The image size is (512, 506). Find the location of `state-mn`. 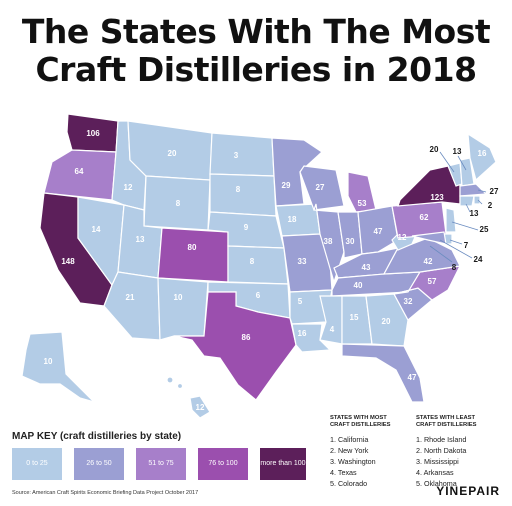

state-mn is located at coordinates (297, 172).